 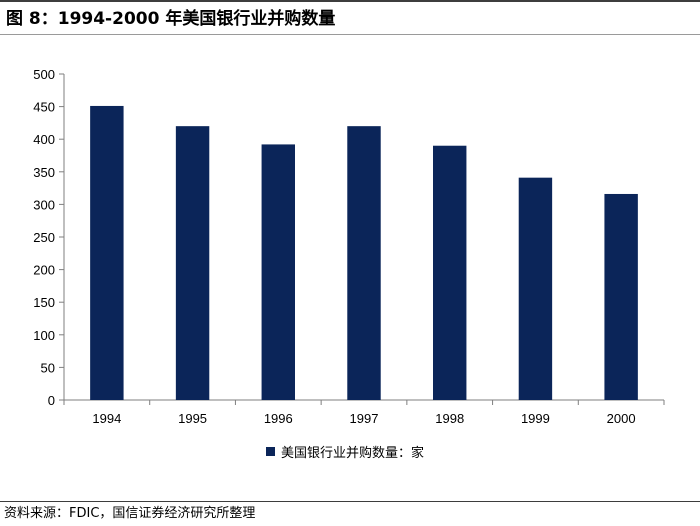 What do you see at coordinates (44, 302) in the screenshot?
I see `y-tick-label: 150` at bounding box center [44, 302].